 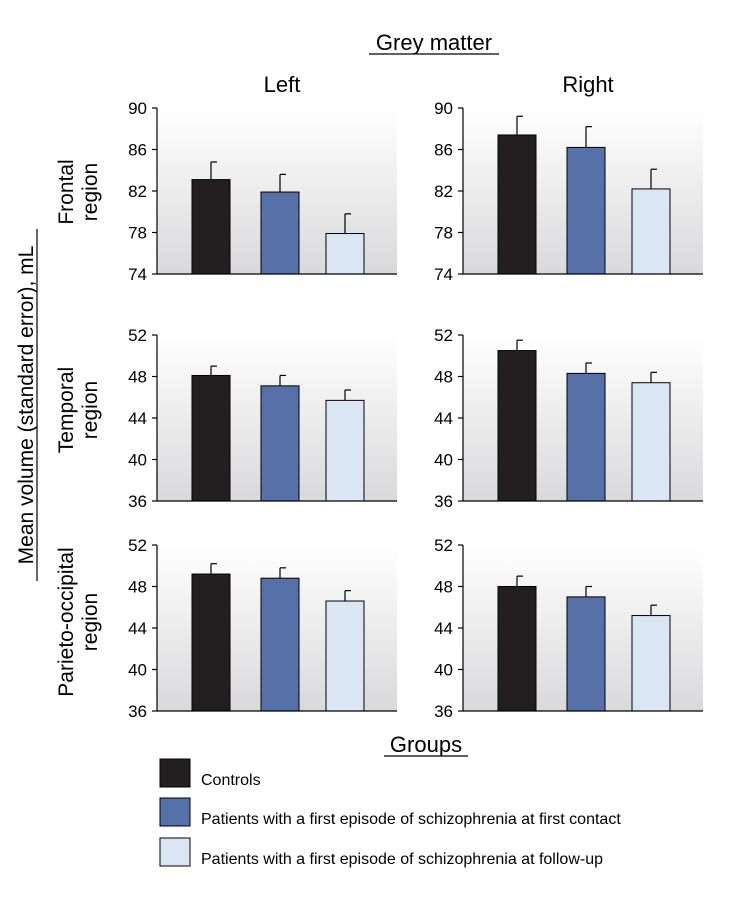 I want to click on y-tick-label-temporal-left: 48, so click(x=137, y=377).